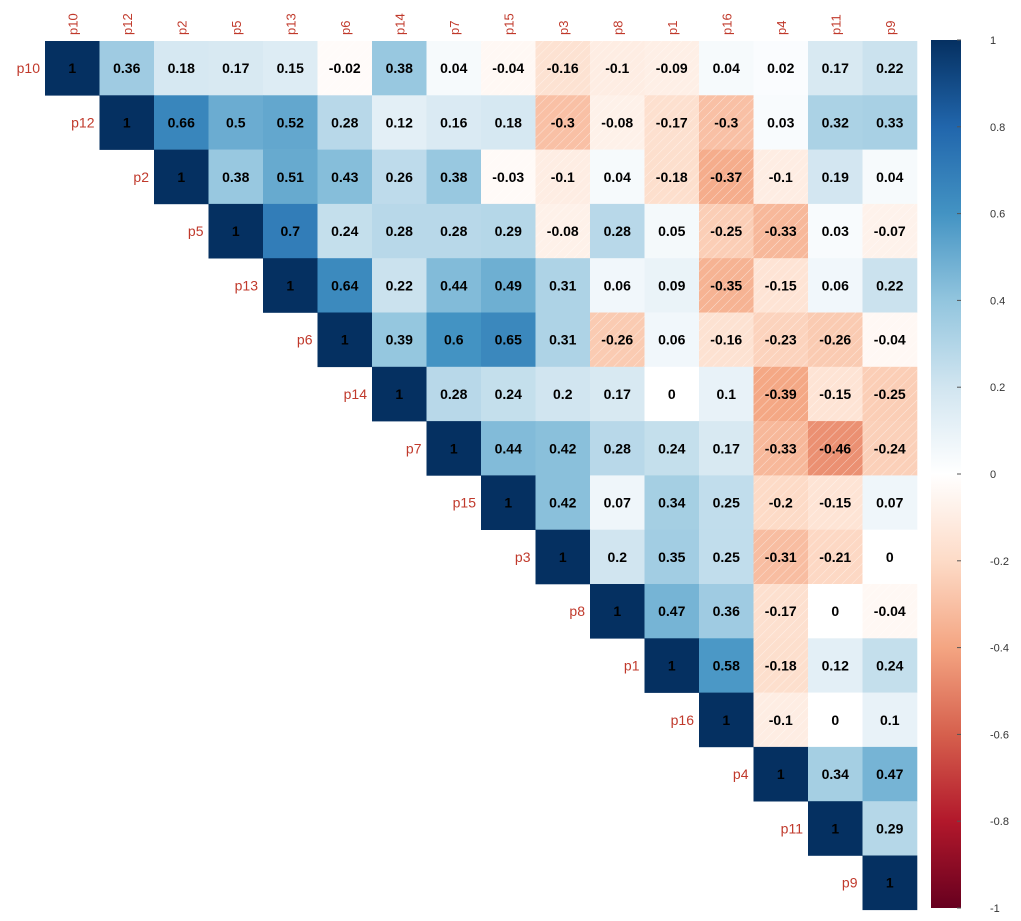  Describe the element at coordinates (999, 822) in the screenshot. I see `color-legend-tick-label: -0.8` at that location.